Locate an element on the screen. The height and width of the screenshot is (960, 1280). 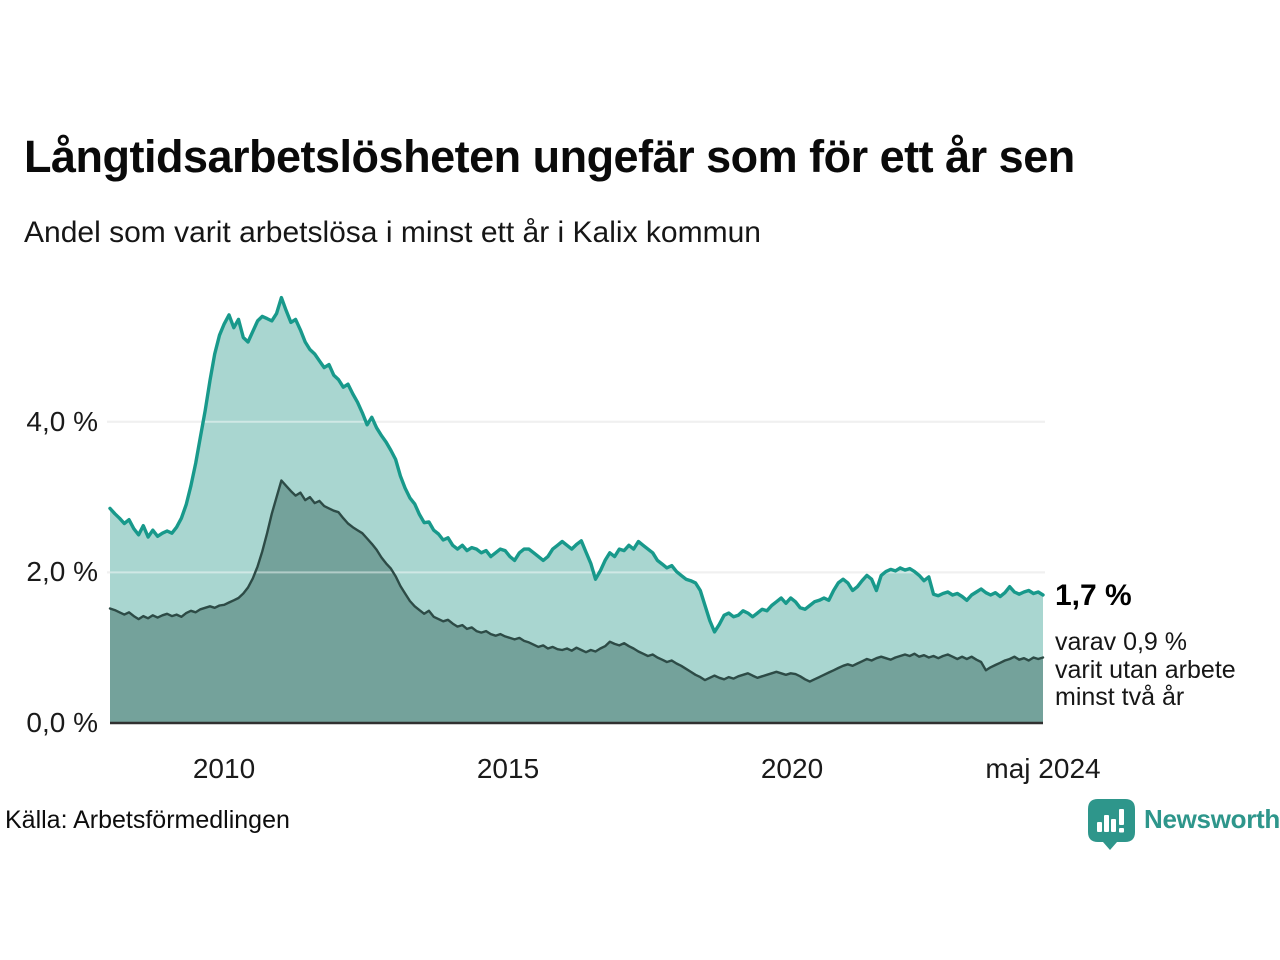
latest-value-label: 1,7 % is located at coordinates (1093, 595).